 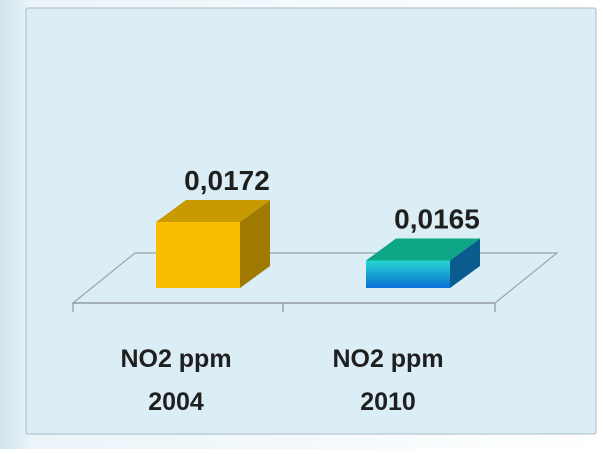 I want to click on data-label: 0,0172, so click(x=227, y=180).